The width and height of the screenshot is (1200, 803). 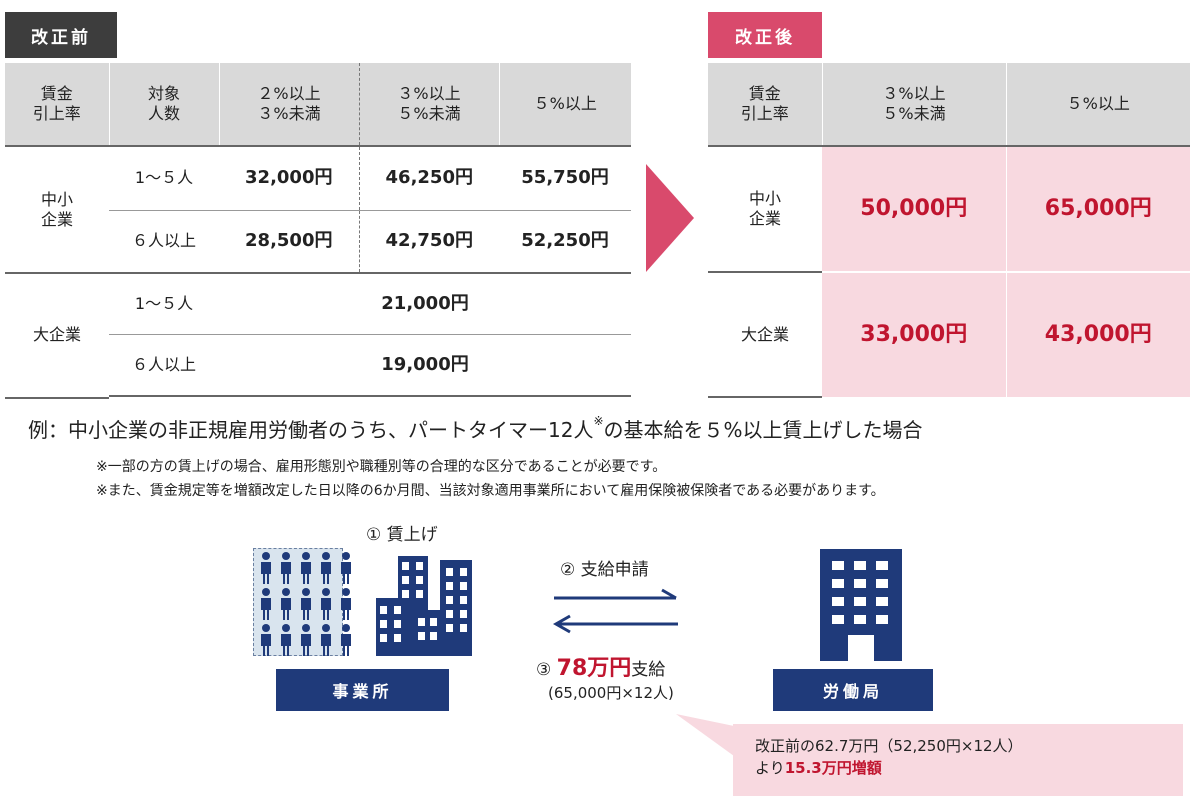 I want to click on labor-bureau-building-icon, so click(x=861, y=605).